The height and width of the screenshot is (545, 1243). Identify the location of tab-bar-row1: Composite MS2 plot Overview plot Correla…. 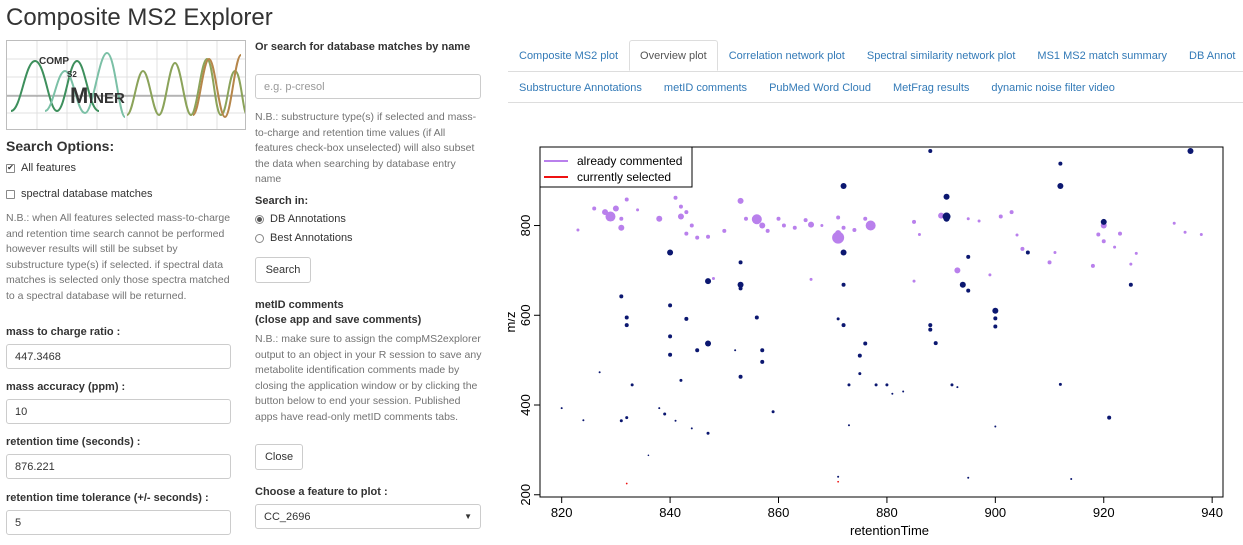
(875, 55).